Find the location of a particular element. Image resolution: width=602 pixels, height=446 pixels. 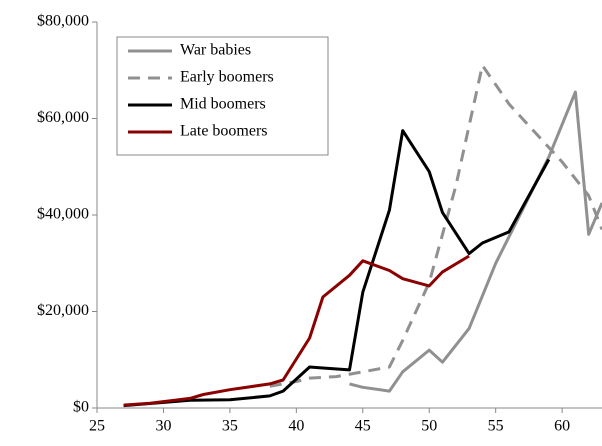

y-tick-label: $60,000 is located at coordinates (63, 117).